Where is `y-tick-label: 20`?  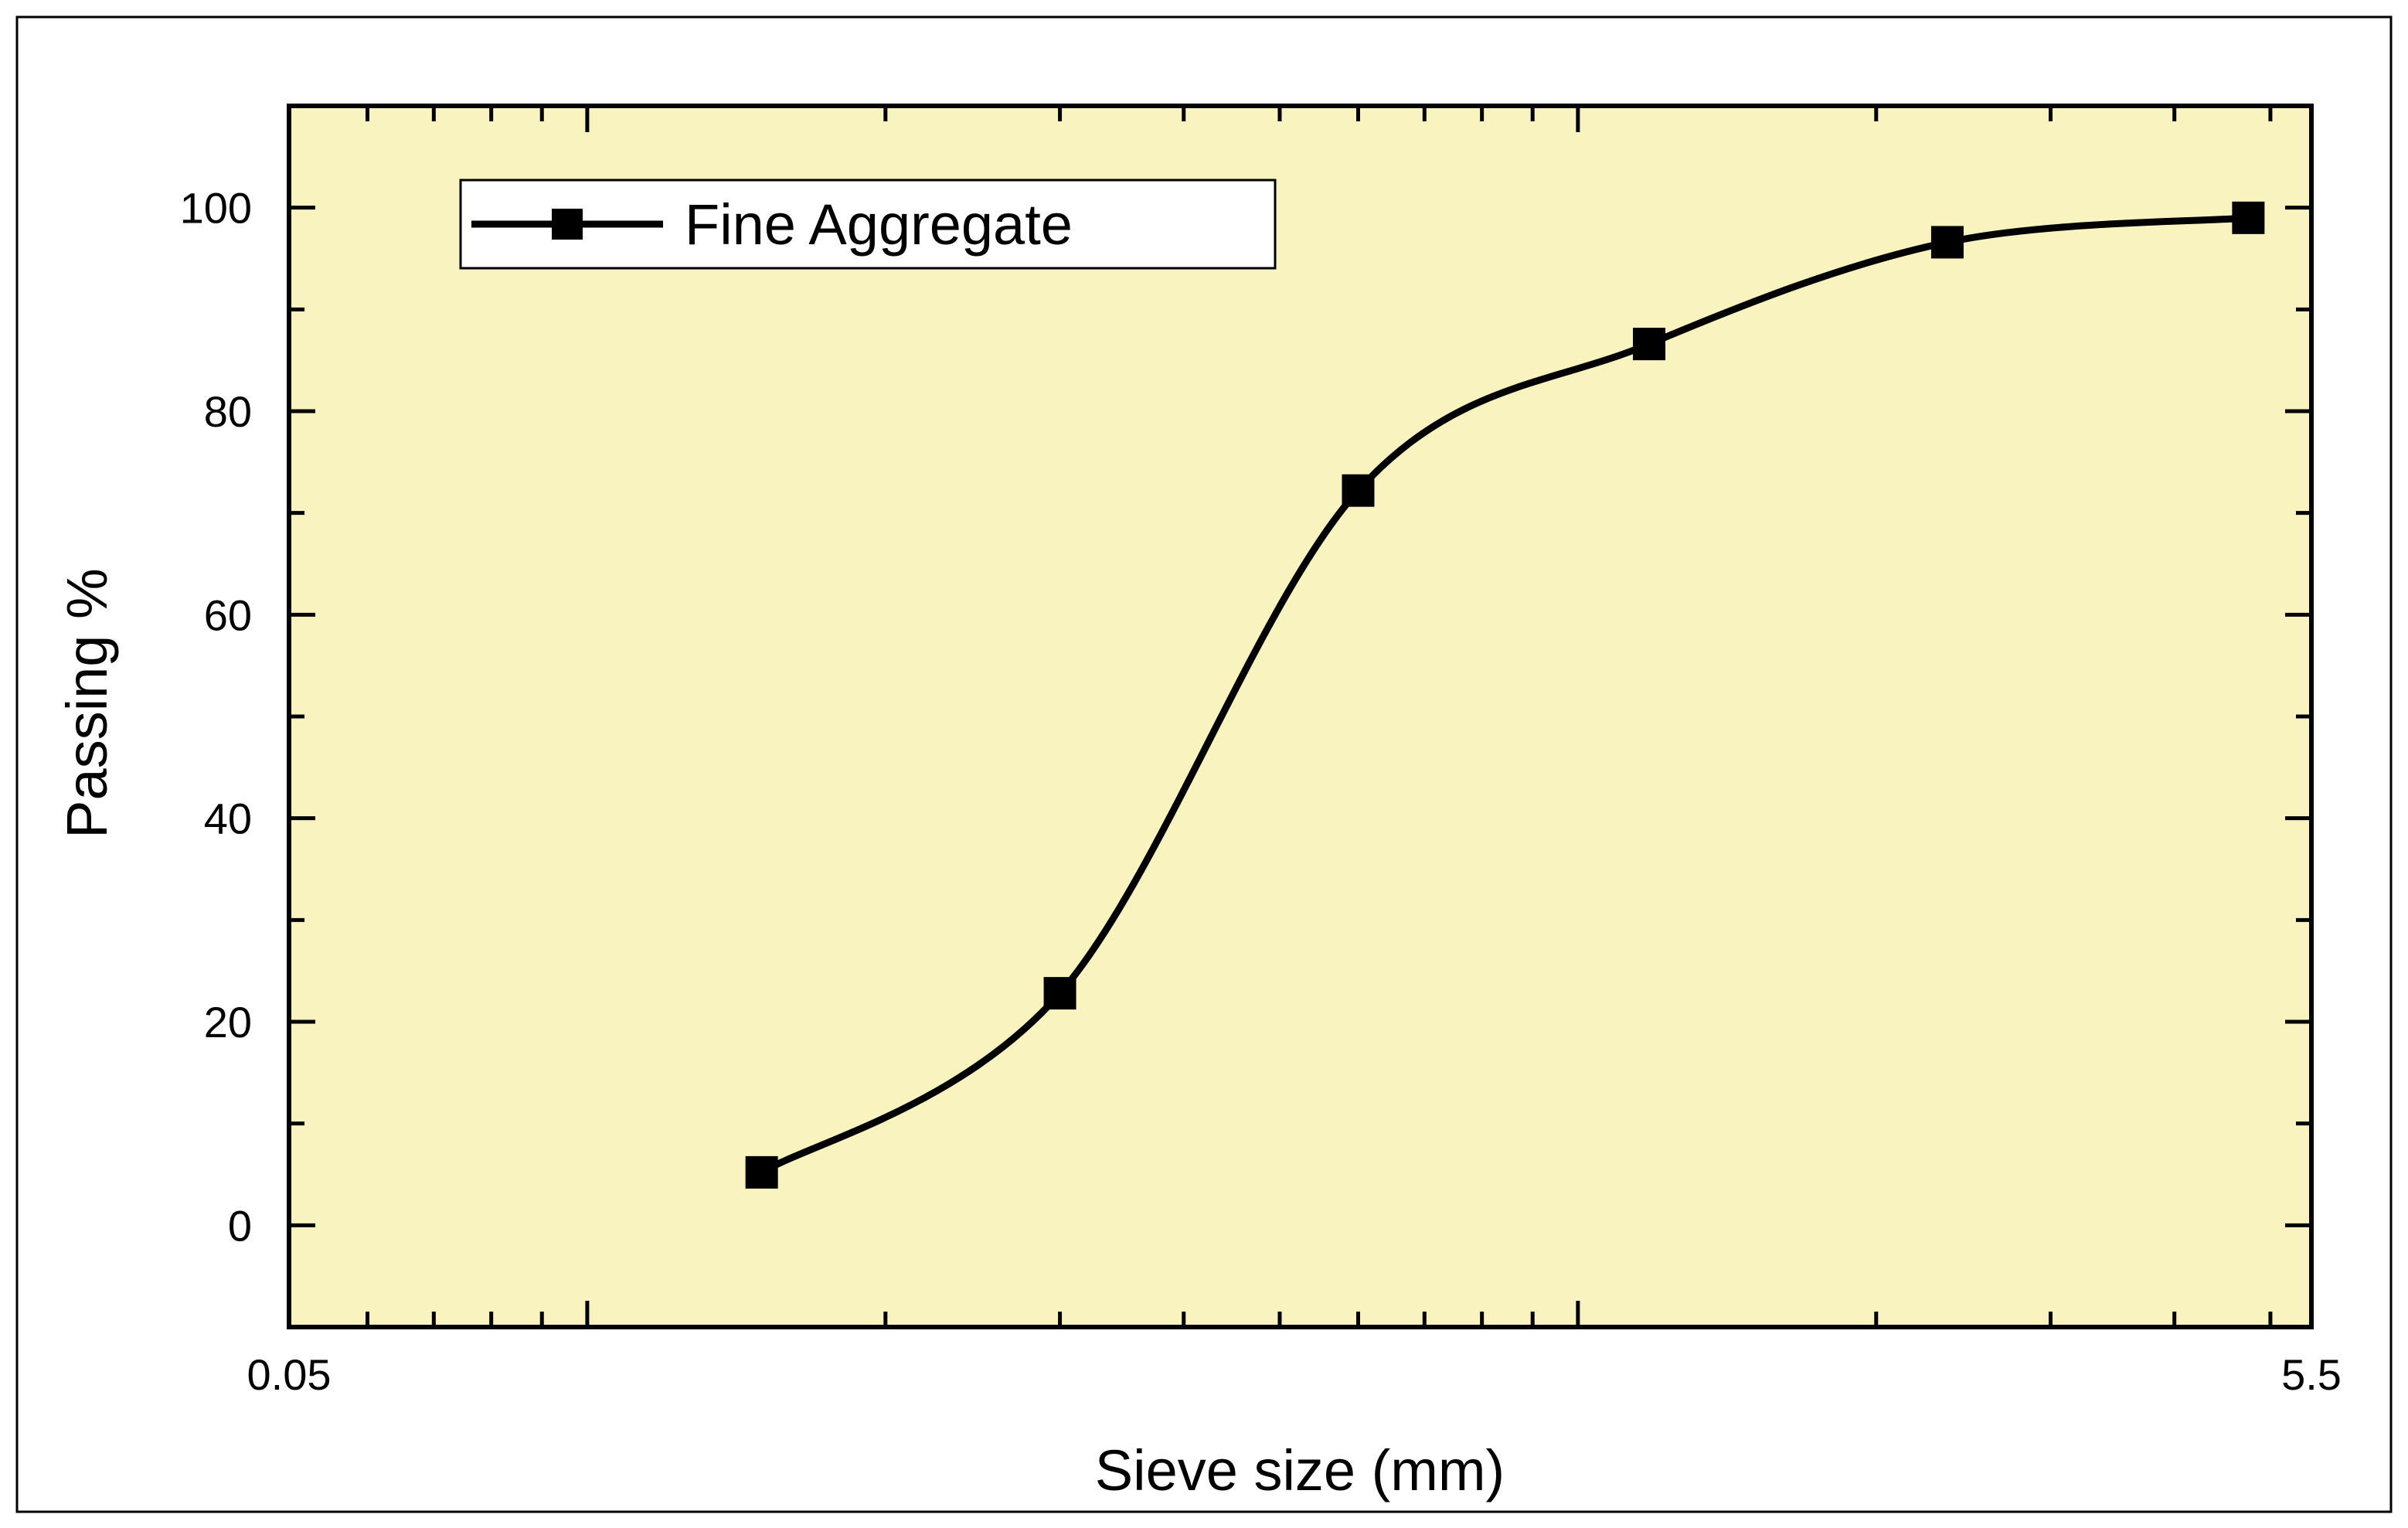
y-tick-label: 20 is located at coordinates (228, 1022).